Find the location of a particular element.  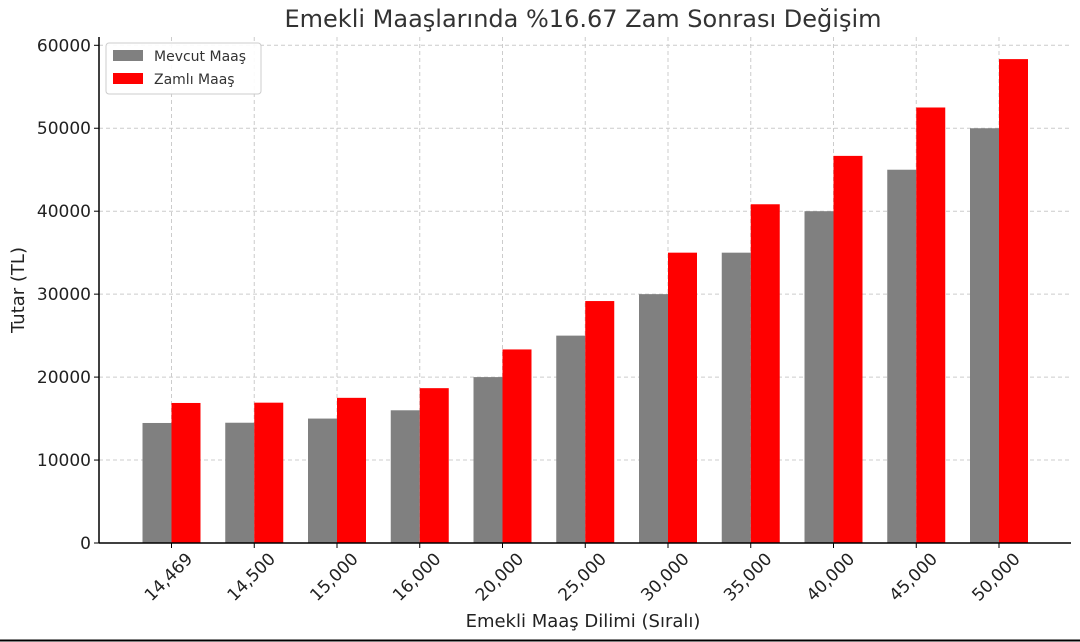

y-tick-label: 10000 is located at coordinates (64, 461).